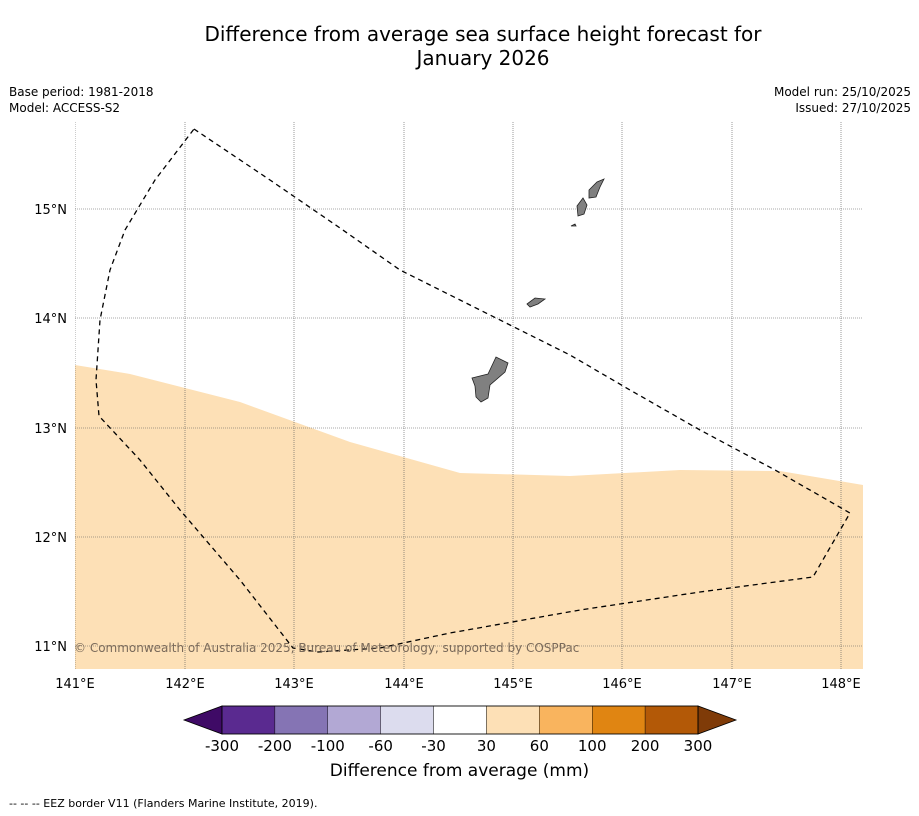  I want to click on title-line-2: January 2026, so click(483, 58).